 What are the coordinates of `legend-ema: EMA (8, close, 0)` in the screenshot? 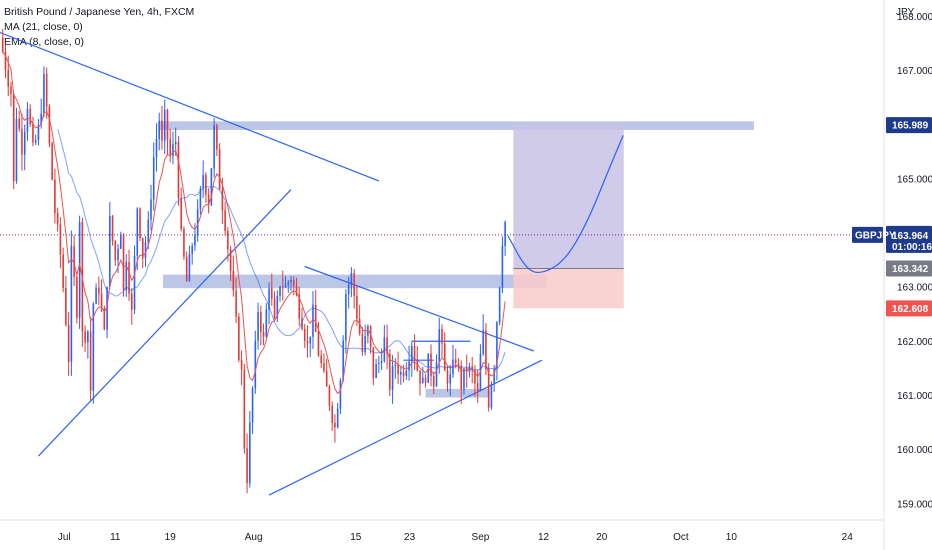 It's located at (44, 42).